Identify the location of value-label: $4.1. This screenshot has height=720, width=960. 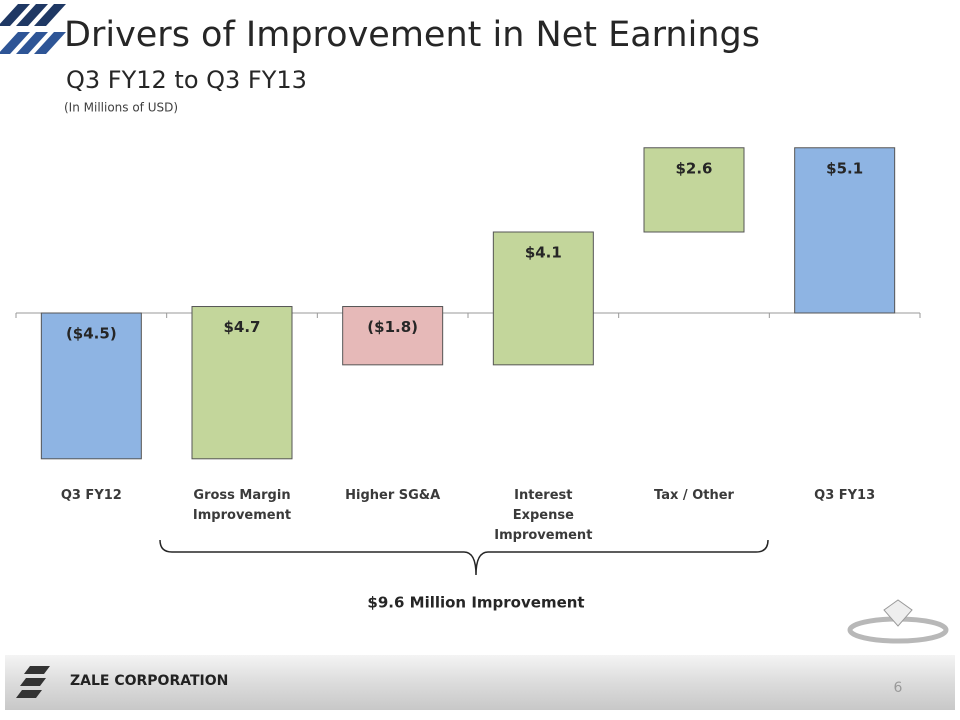
(543, 253).